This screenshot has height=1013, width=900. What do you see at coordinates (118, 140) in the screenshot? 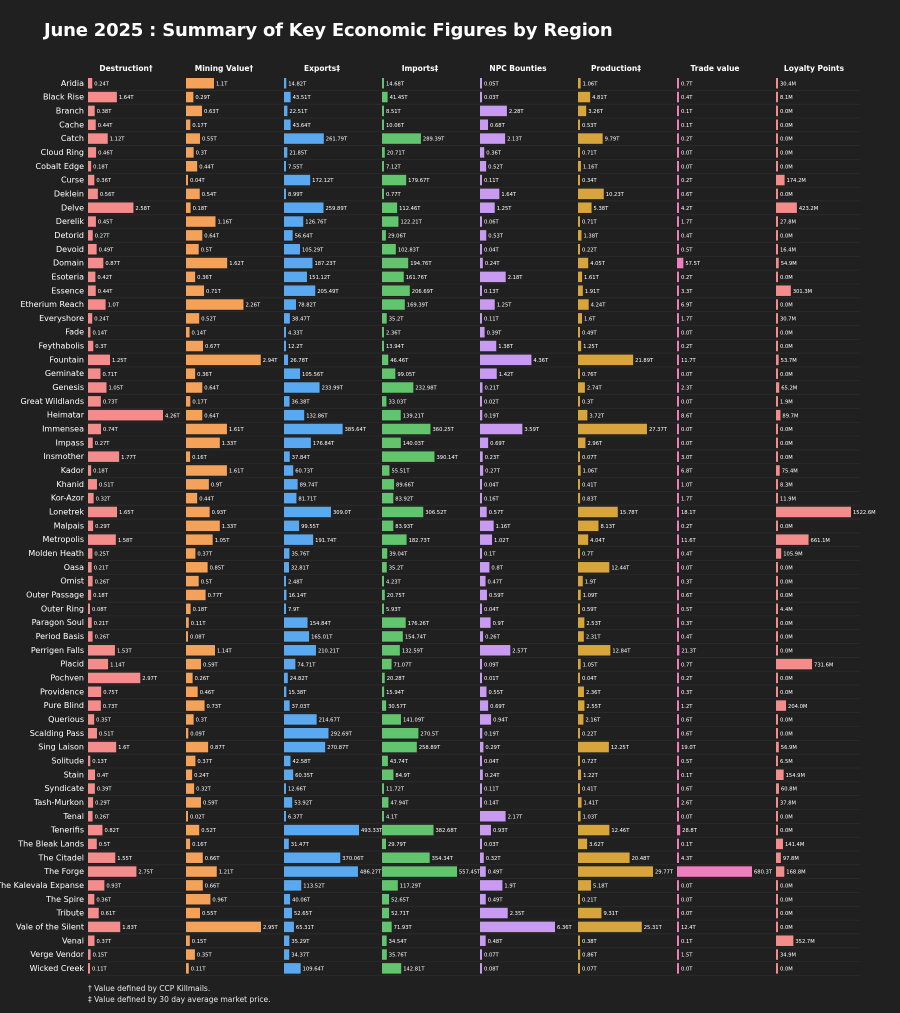
I see `data-label: 1.12T` at bounding box center [118, 140].